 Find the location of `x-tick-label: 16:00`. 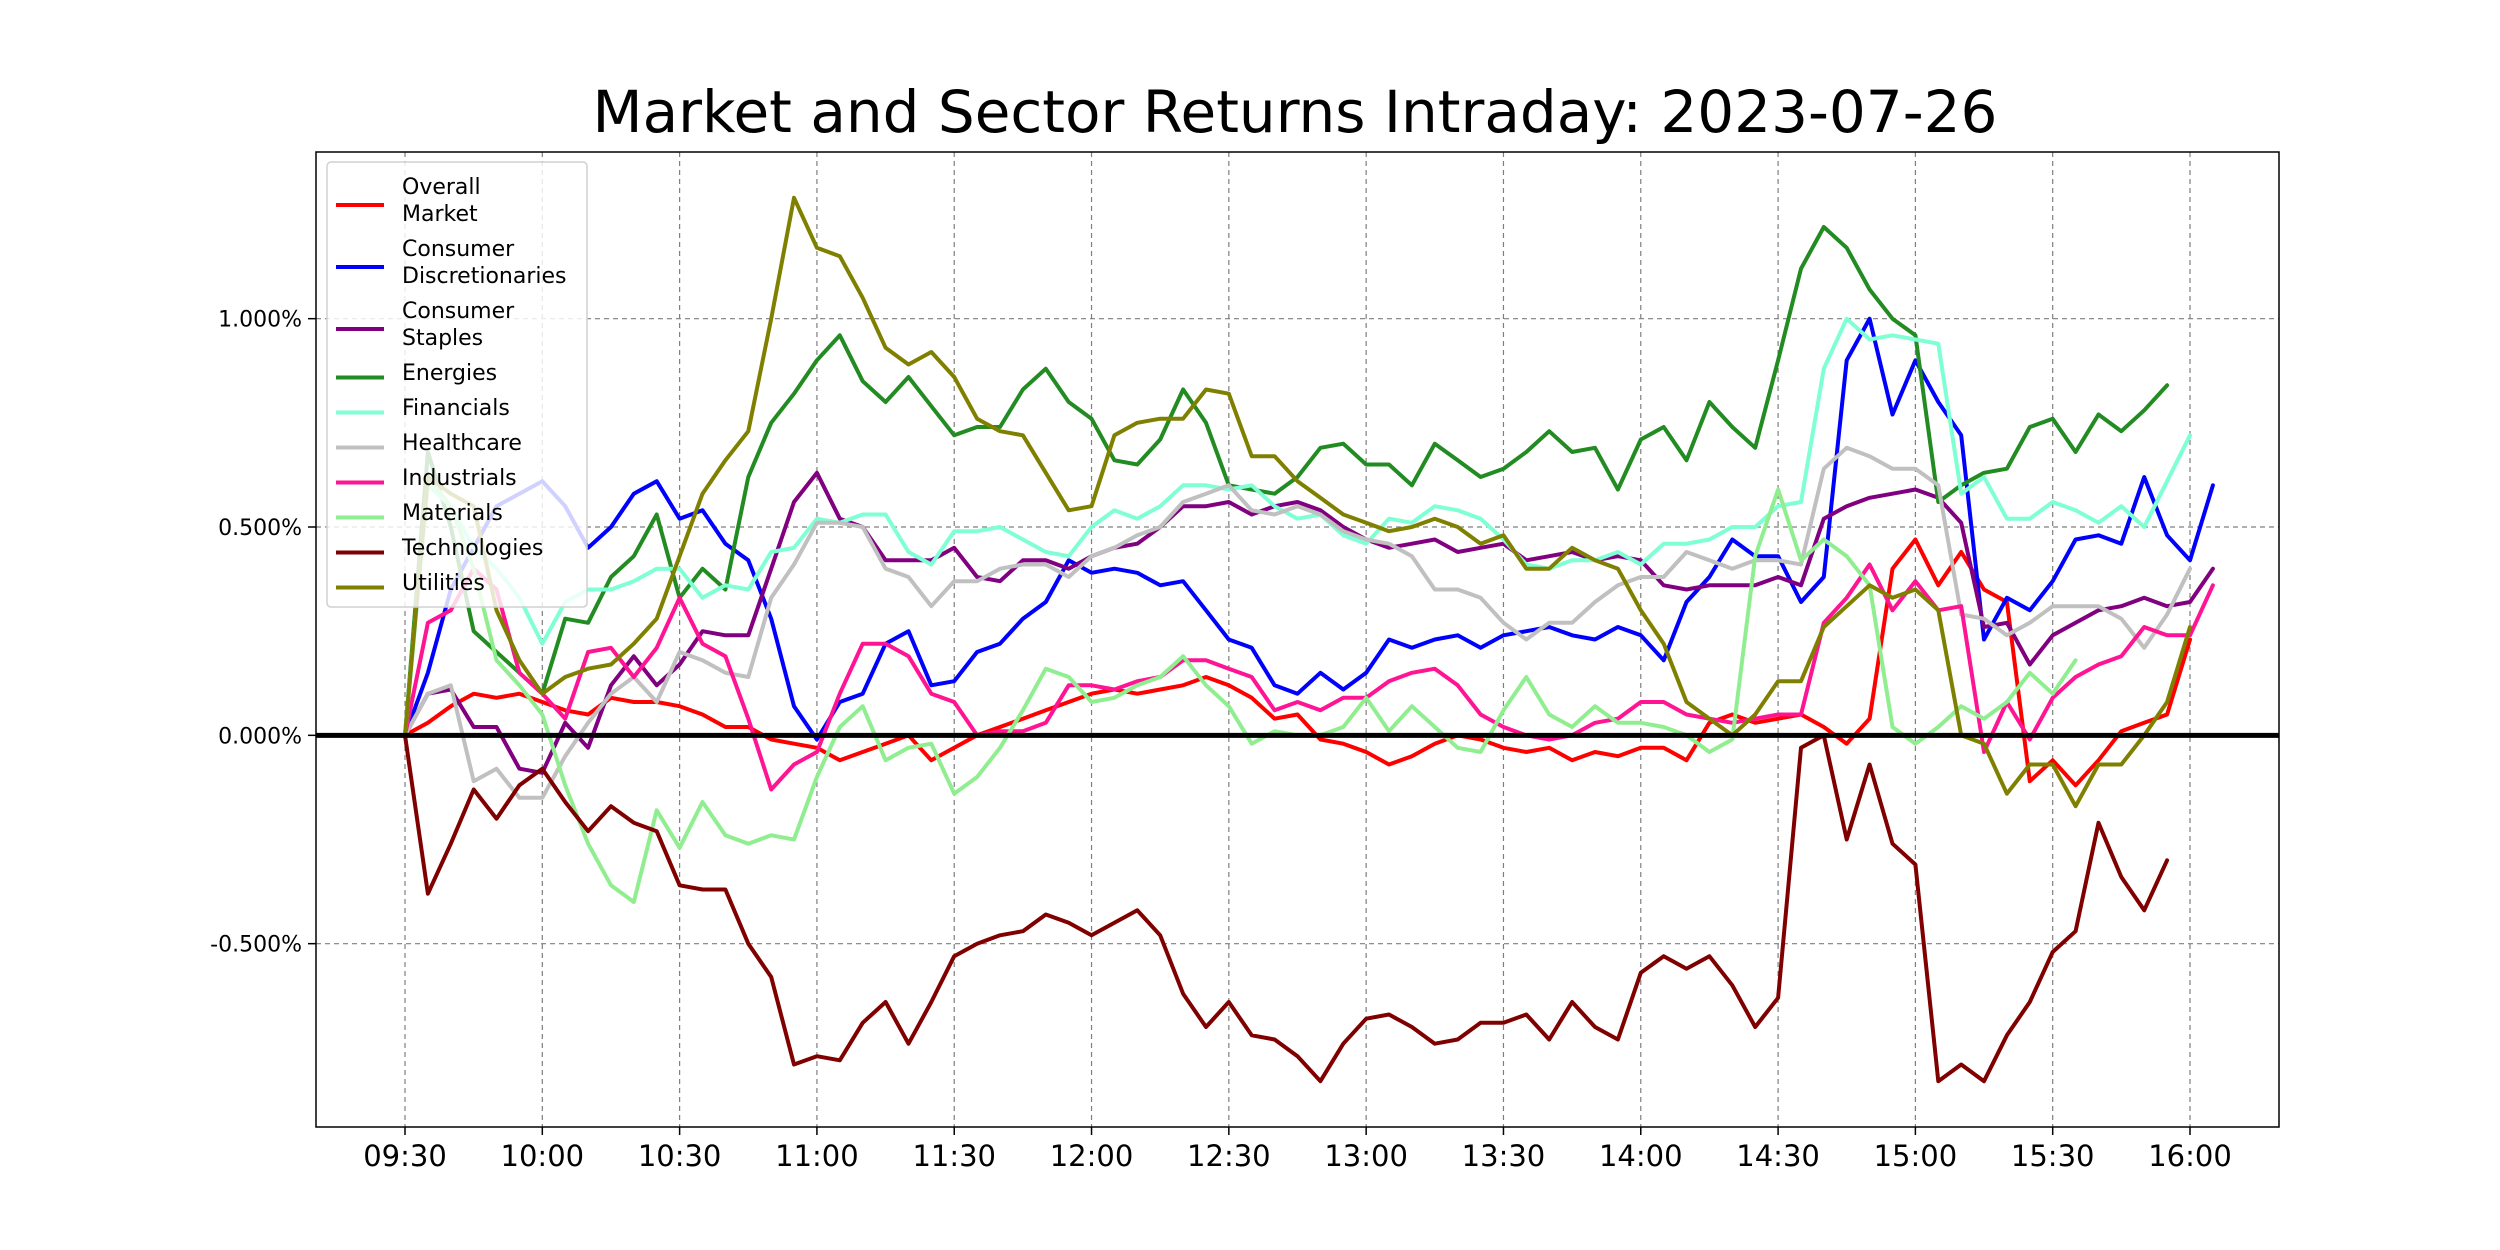

x-tick-label: 16:00 is located at coordinates (2190, 1156).